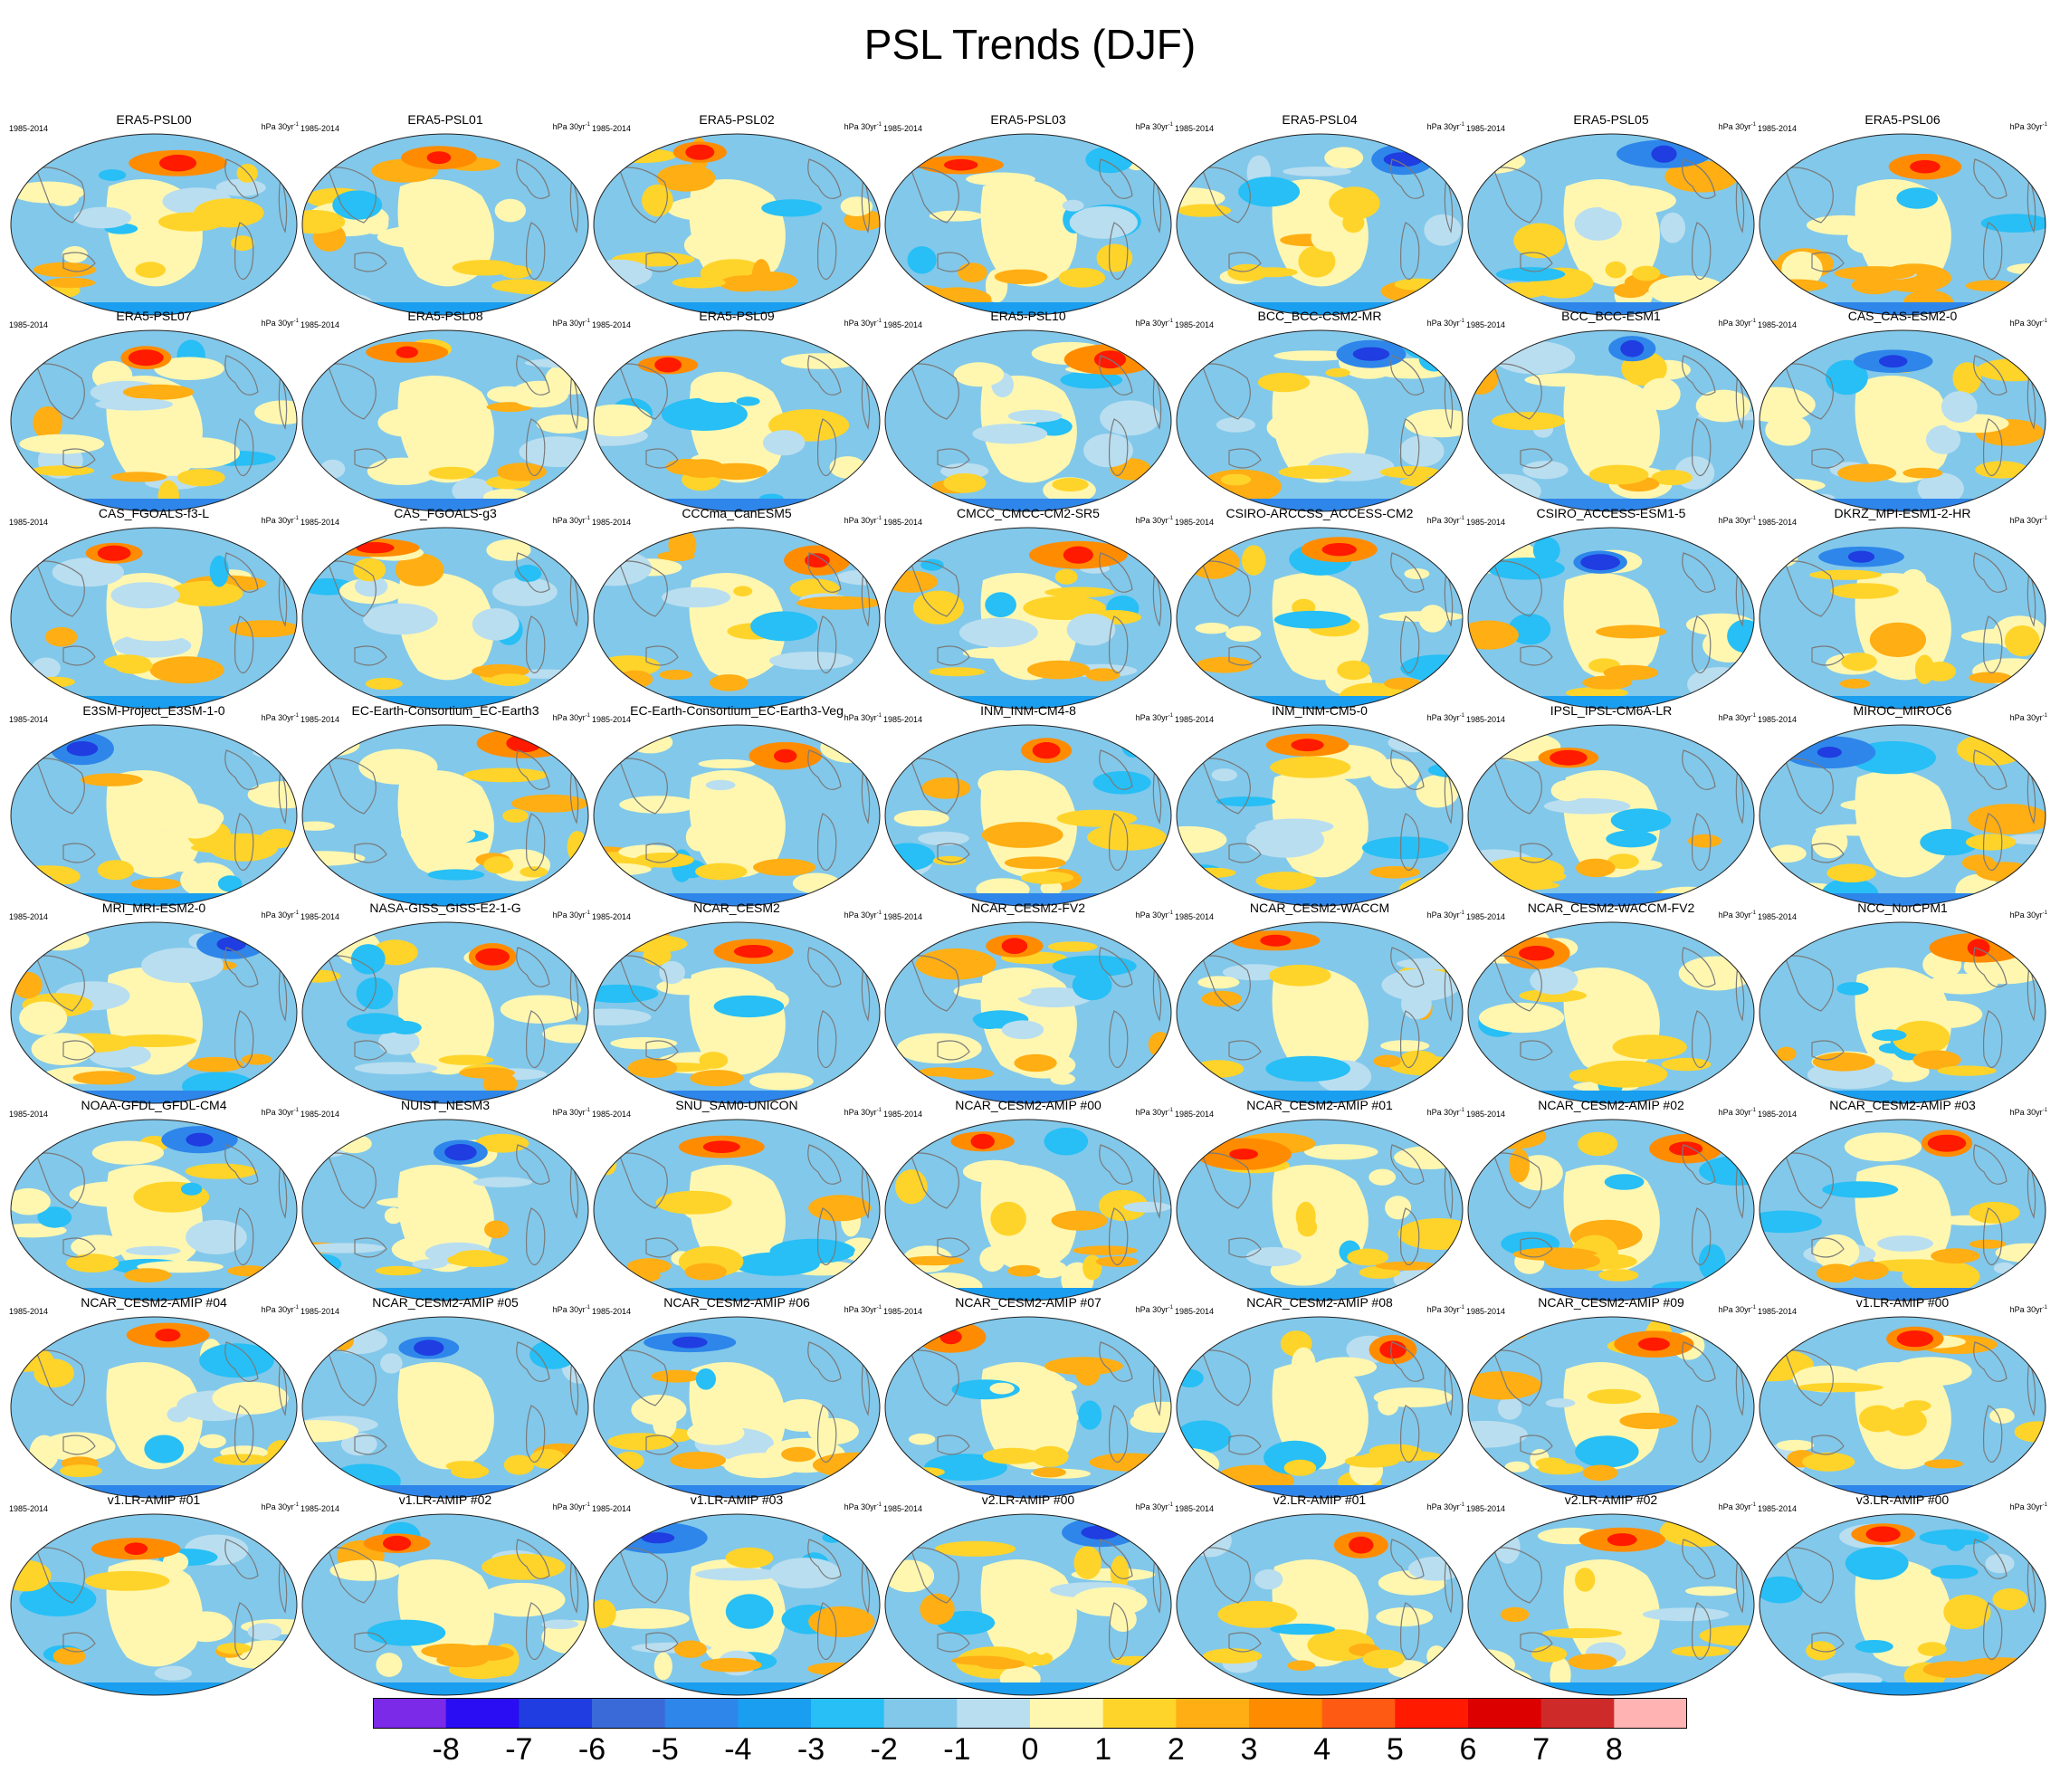 The image size is (2060, 1792). I want to click on map-panel: INM_INM-CM4-8 1985-2014 hPa 30yr-1, so click(1028, 805).